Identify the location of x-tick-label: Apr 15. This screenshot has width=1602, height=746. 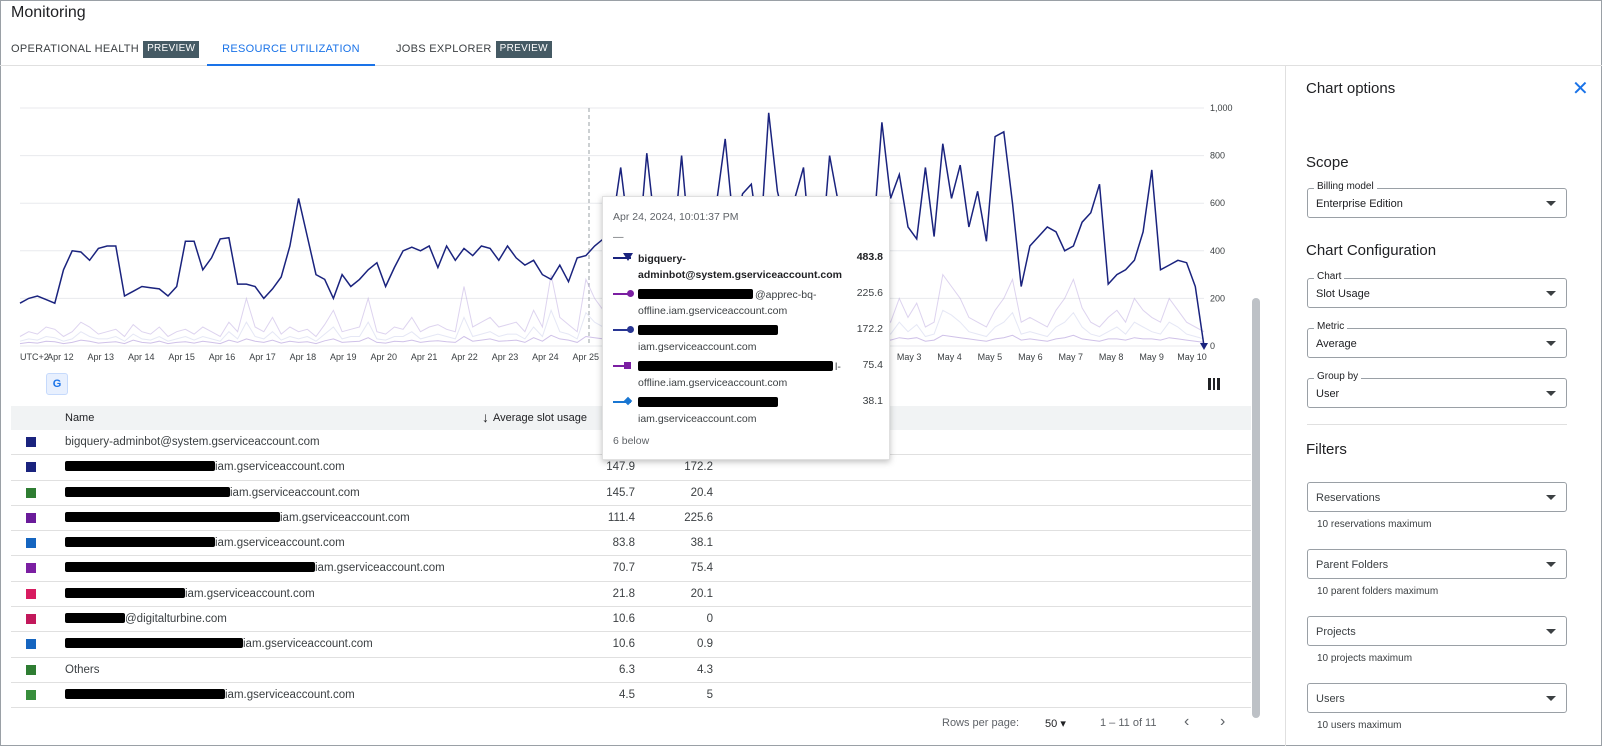
(181, 357).